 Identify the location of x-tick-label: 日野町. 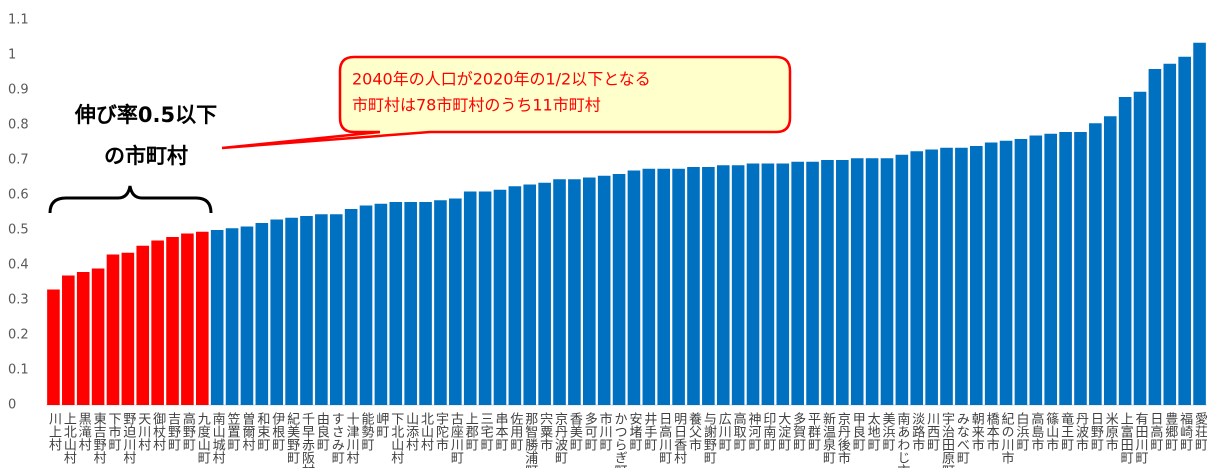
(1096, 431).